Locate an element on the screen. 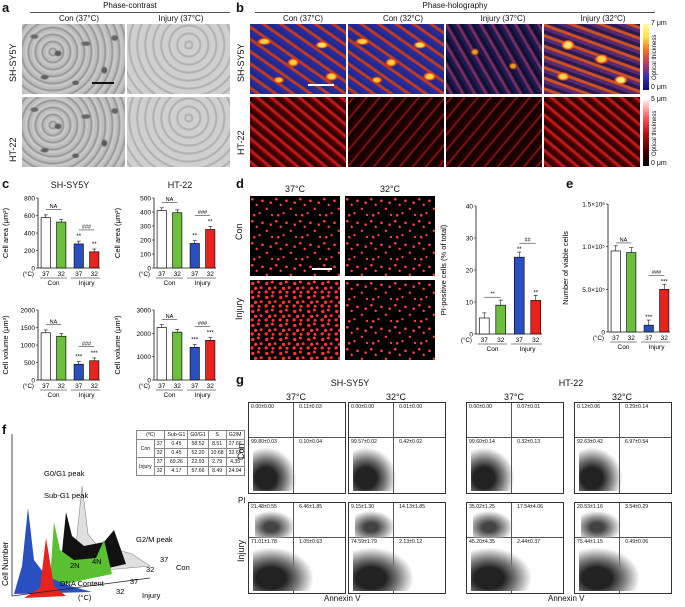  unit-label: (°C) is located at coordinates (598, 338).